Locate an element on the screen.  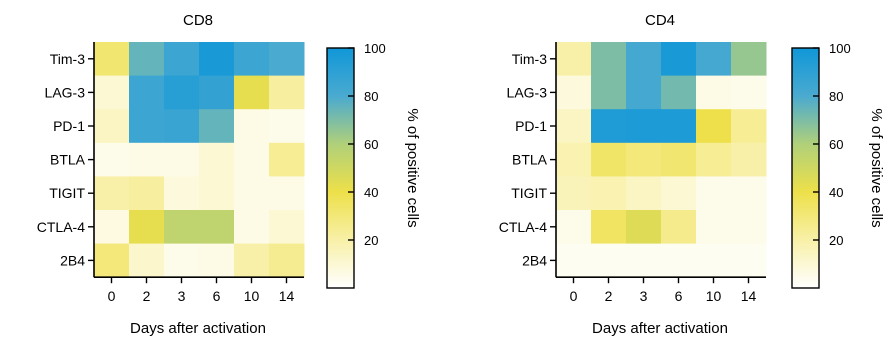
panel0-x-tick-label: 10 is located at coordinates (252, 296).